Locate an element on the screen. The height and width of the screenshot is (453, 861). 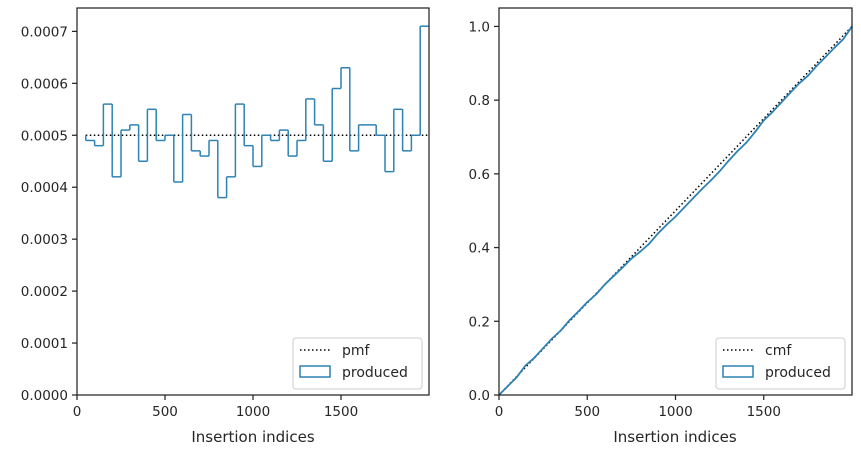
right-legend-produced-swatch is located at coordinates (738, 371).